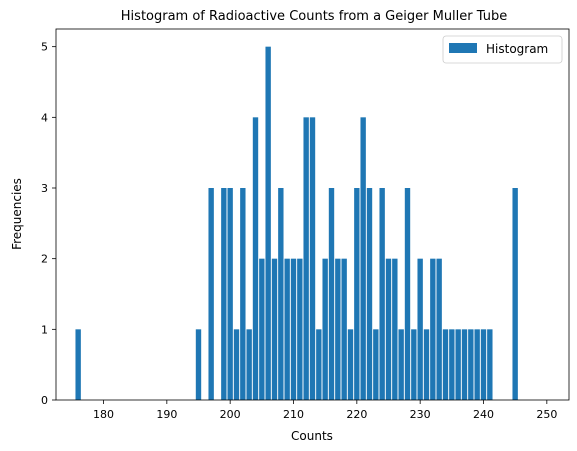  I want to click on x-axis-ticks: 180 190 200 210 220 230 240 250, so click(325, 410).